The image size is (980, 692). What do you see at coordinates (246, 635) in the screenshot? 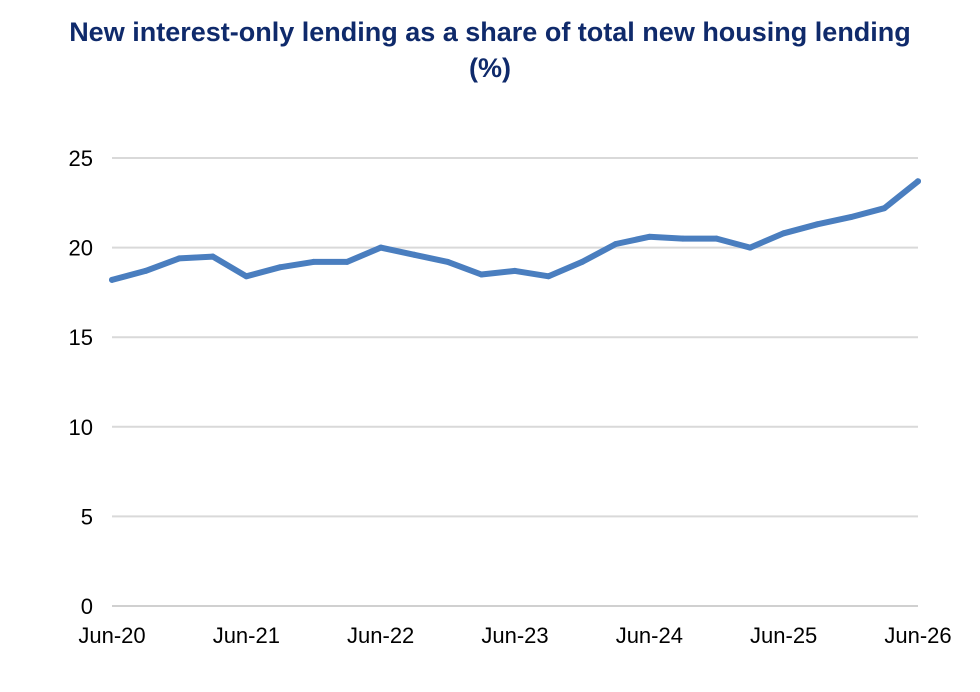
I see `x-tick-label: Jun-21` at bounding box center [246, 635].